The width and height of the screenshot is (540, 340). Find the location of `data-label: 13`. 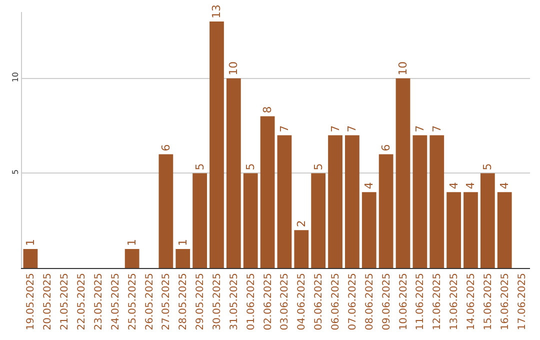

data-label: 13 is located at coordinates (217, 11).